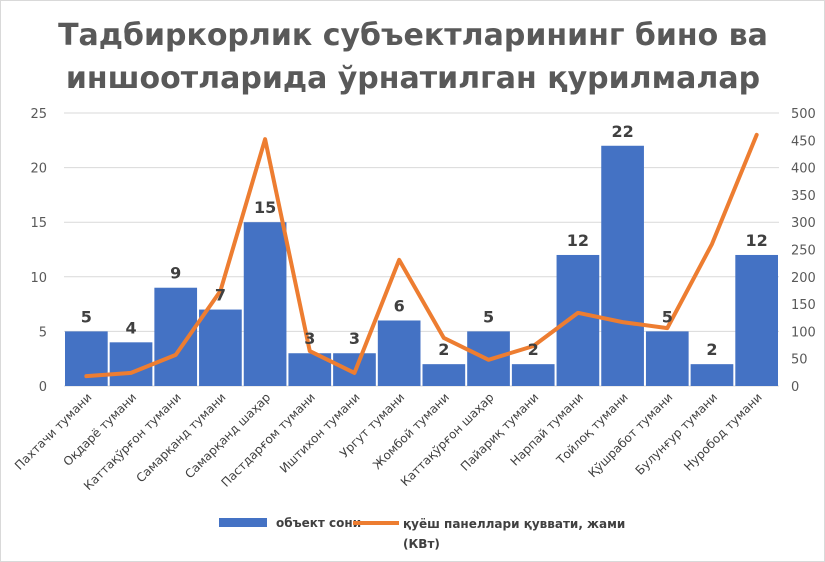 The image size is (825, 562). Describe the element at coordinates (803, 251) in the screenshot. I see `right-axis-tick-label: 250` at that location.